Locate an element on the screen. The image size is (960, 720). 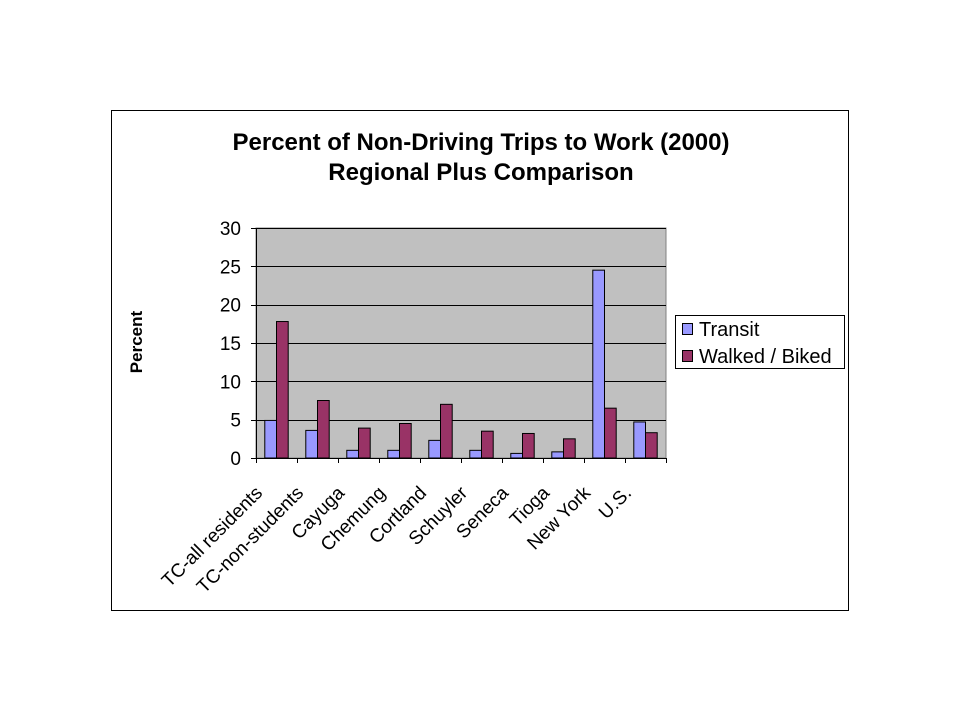
legend-swatch-transit is located at coordinates (687, 329).